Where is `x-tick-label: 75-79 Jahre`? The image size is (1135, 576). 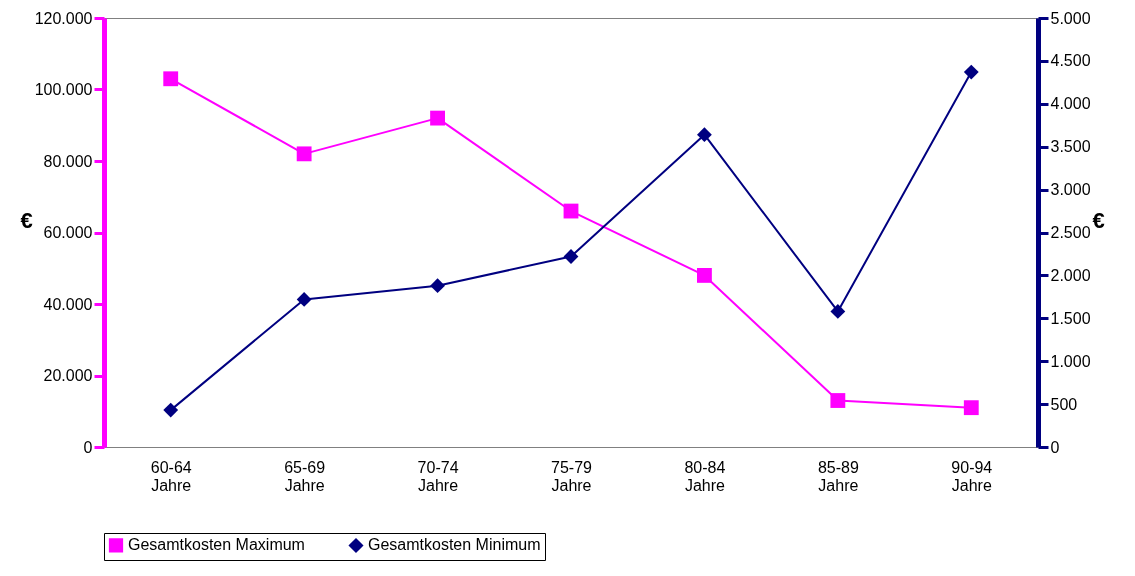 x-tick-label: 75-79 Jahre is located at coordinates (572, 476).